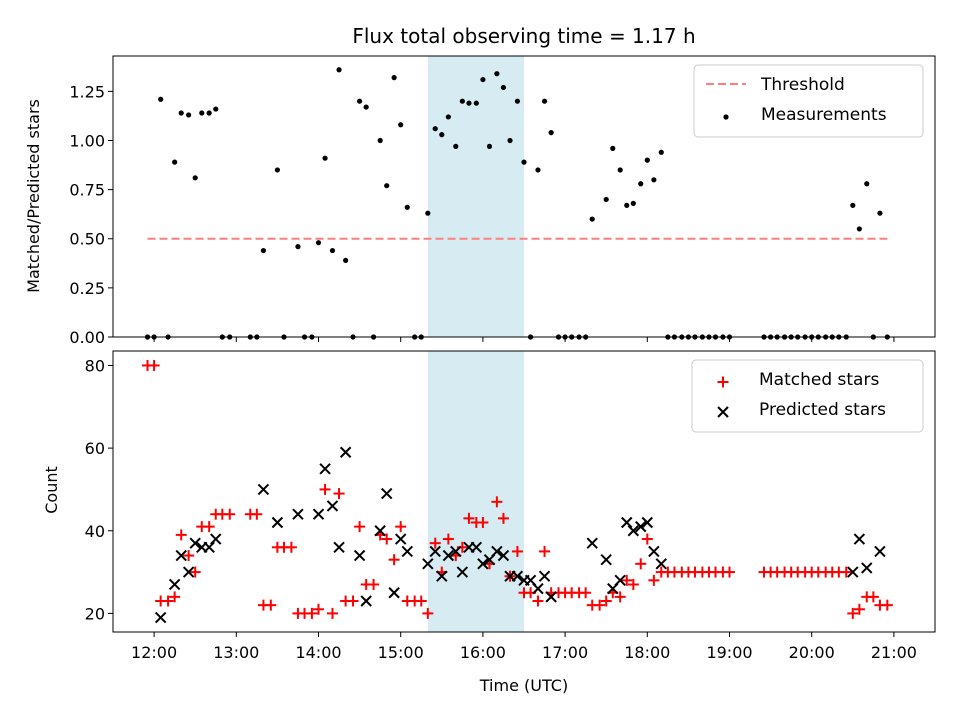  Describe the element at coordinates (87, 337) in the screenshot. I see `top-ytick-label-0: 0.00` at that location.